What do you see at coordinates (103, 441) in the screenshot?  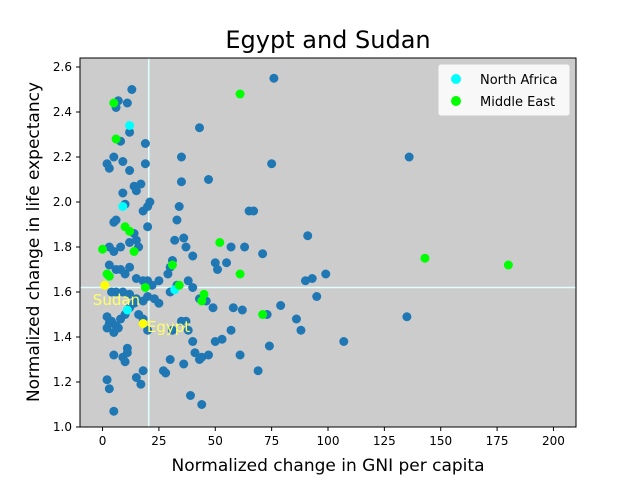 I see `x-tick-label: 0` at bounding box center [103, 441].